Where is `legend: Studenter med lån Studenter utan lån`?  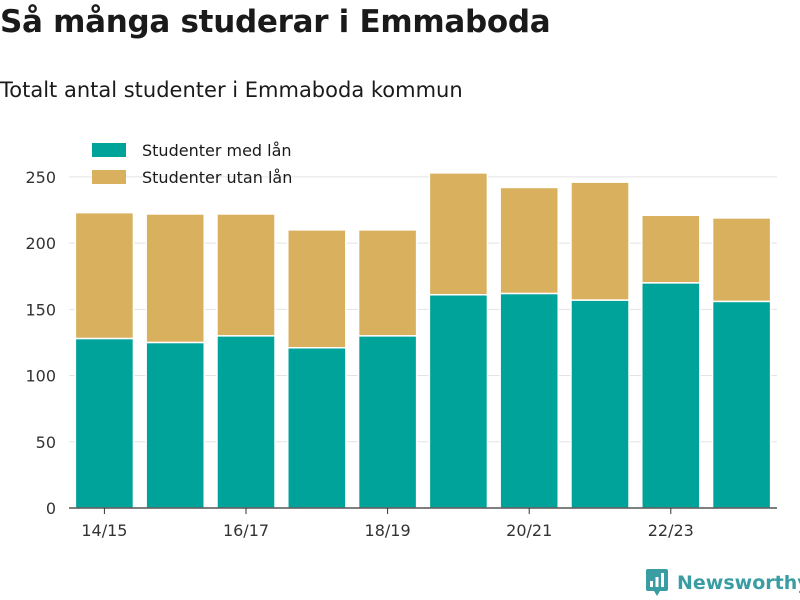
legend: Studenter med lån Studenter utan lån is located at coordinates (192, 164).